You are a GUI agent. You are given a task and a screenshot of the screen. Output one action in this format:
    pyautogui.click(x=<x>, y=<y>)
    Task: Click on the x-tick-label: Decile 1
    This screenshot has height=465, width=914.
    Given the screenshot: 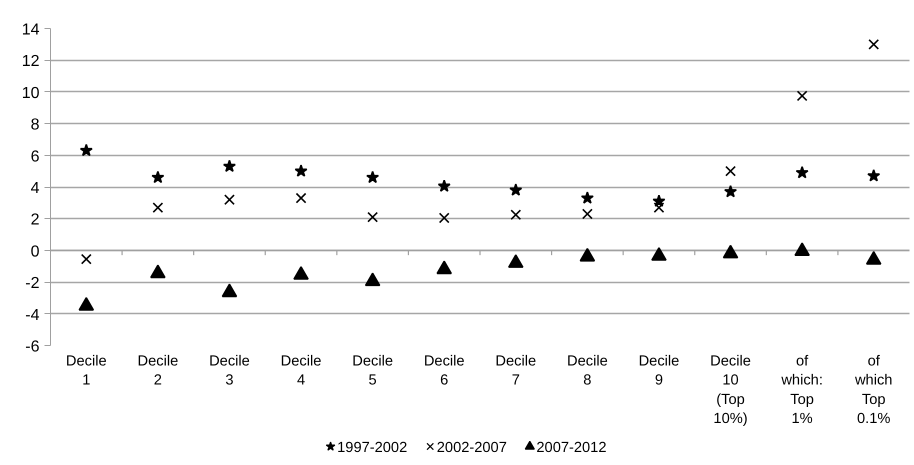 What is the action you would take?
    pyautogui.click(x=86, y=371)
    